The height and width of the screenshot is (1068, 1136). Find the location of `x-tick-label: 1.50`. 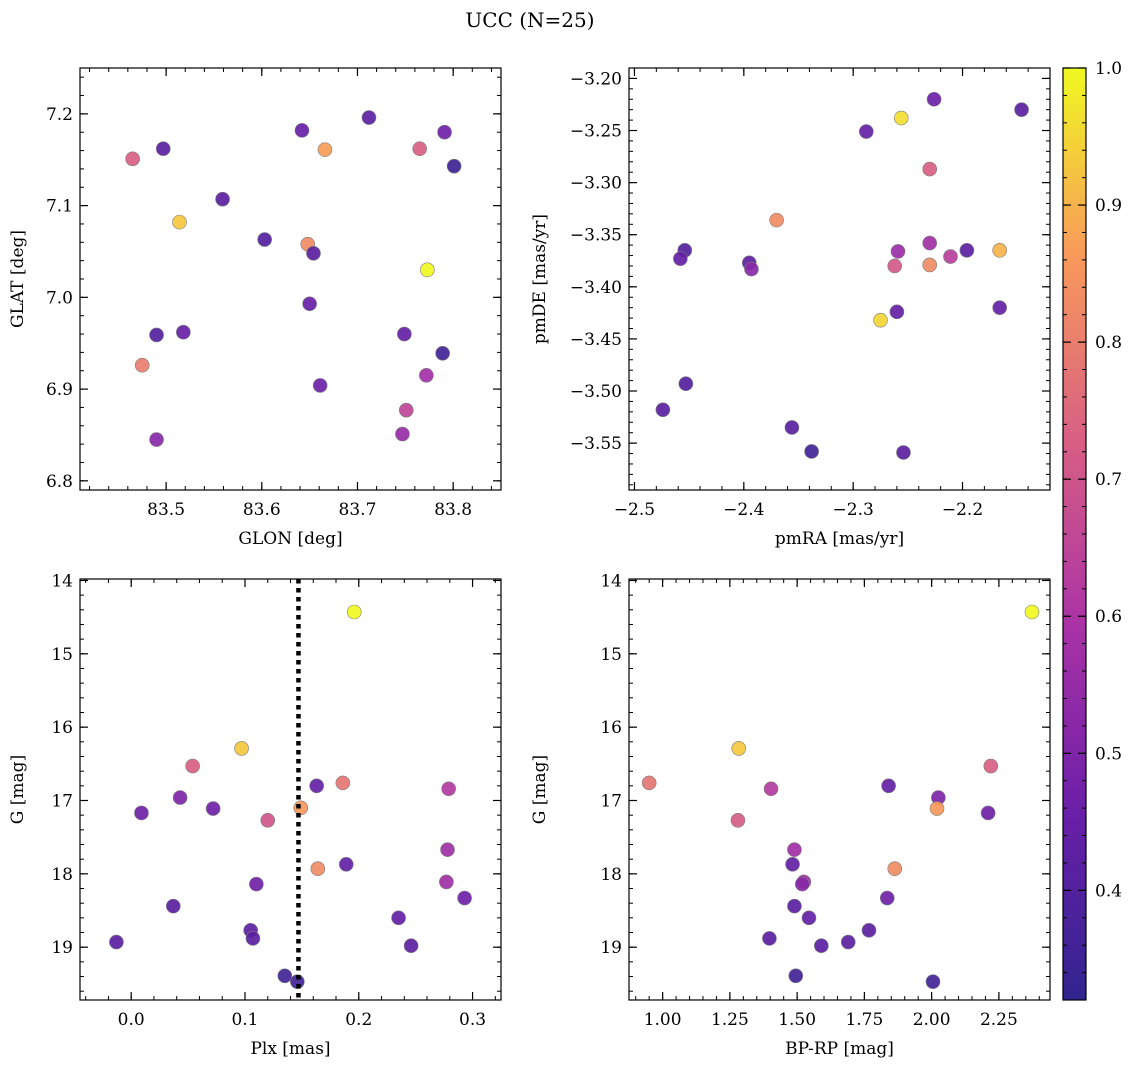

x-tick-label: 1.50 is located at coordinates (797, 1020).